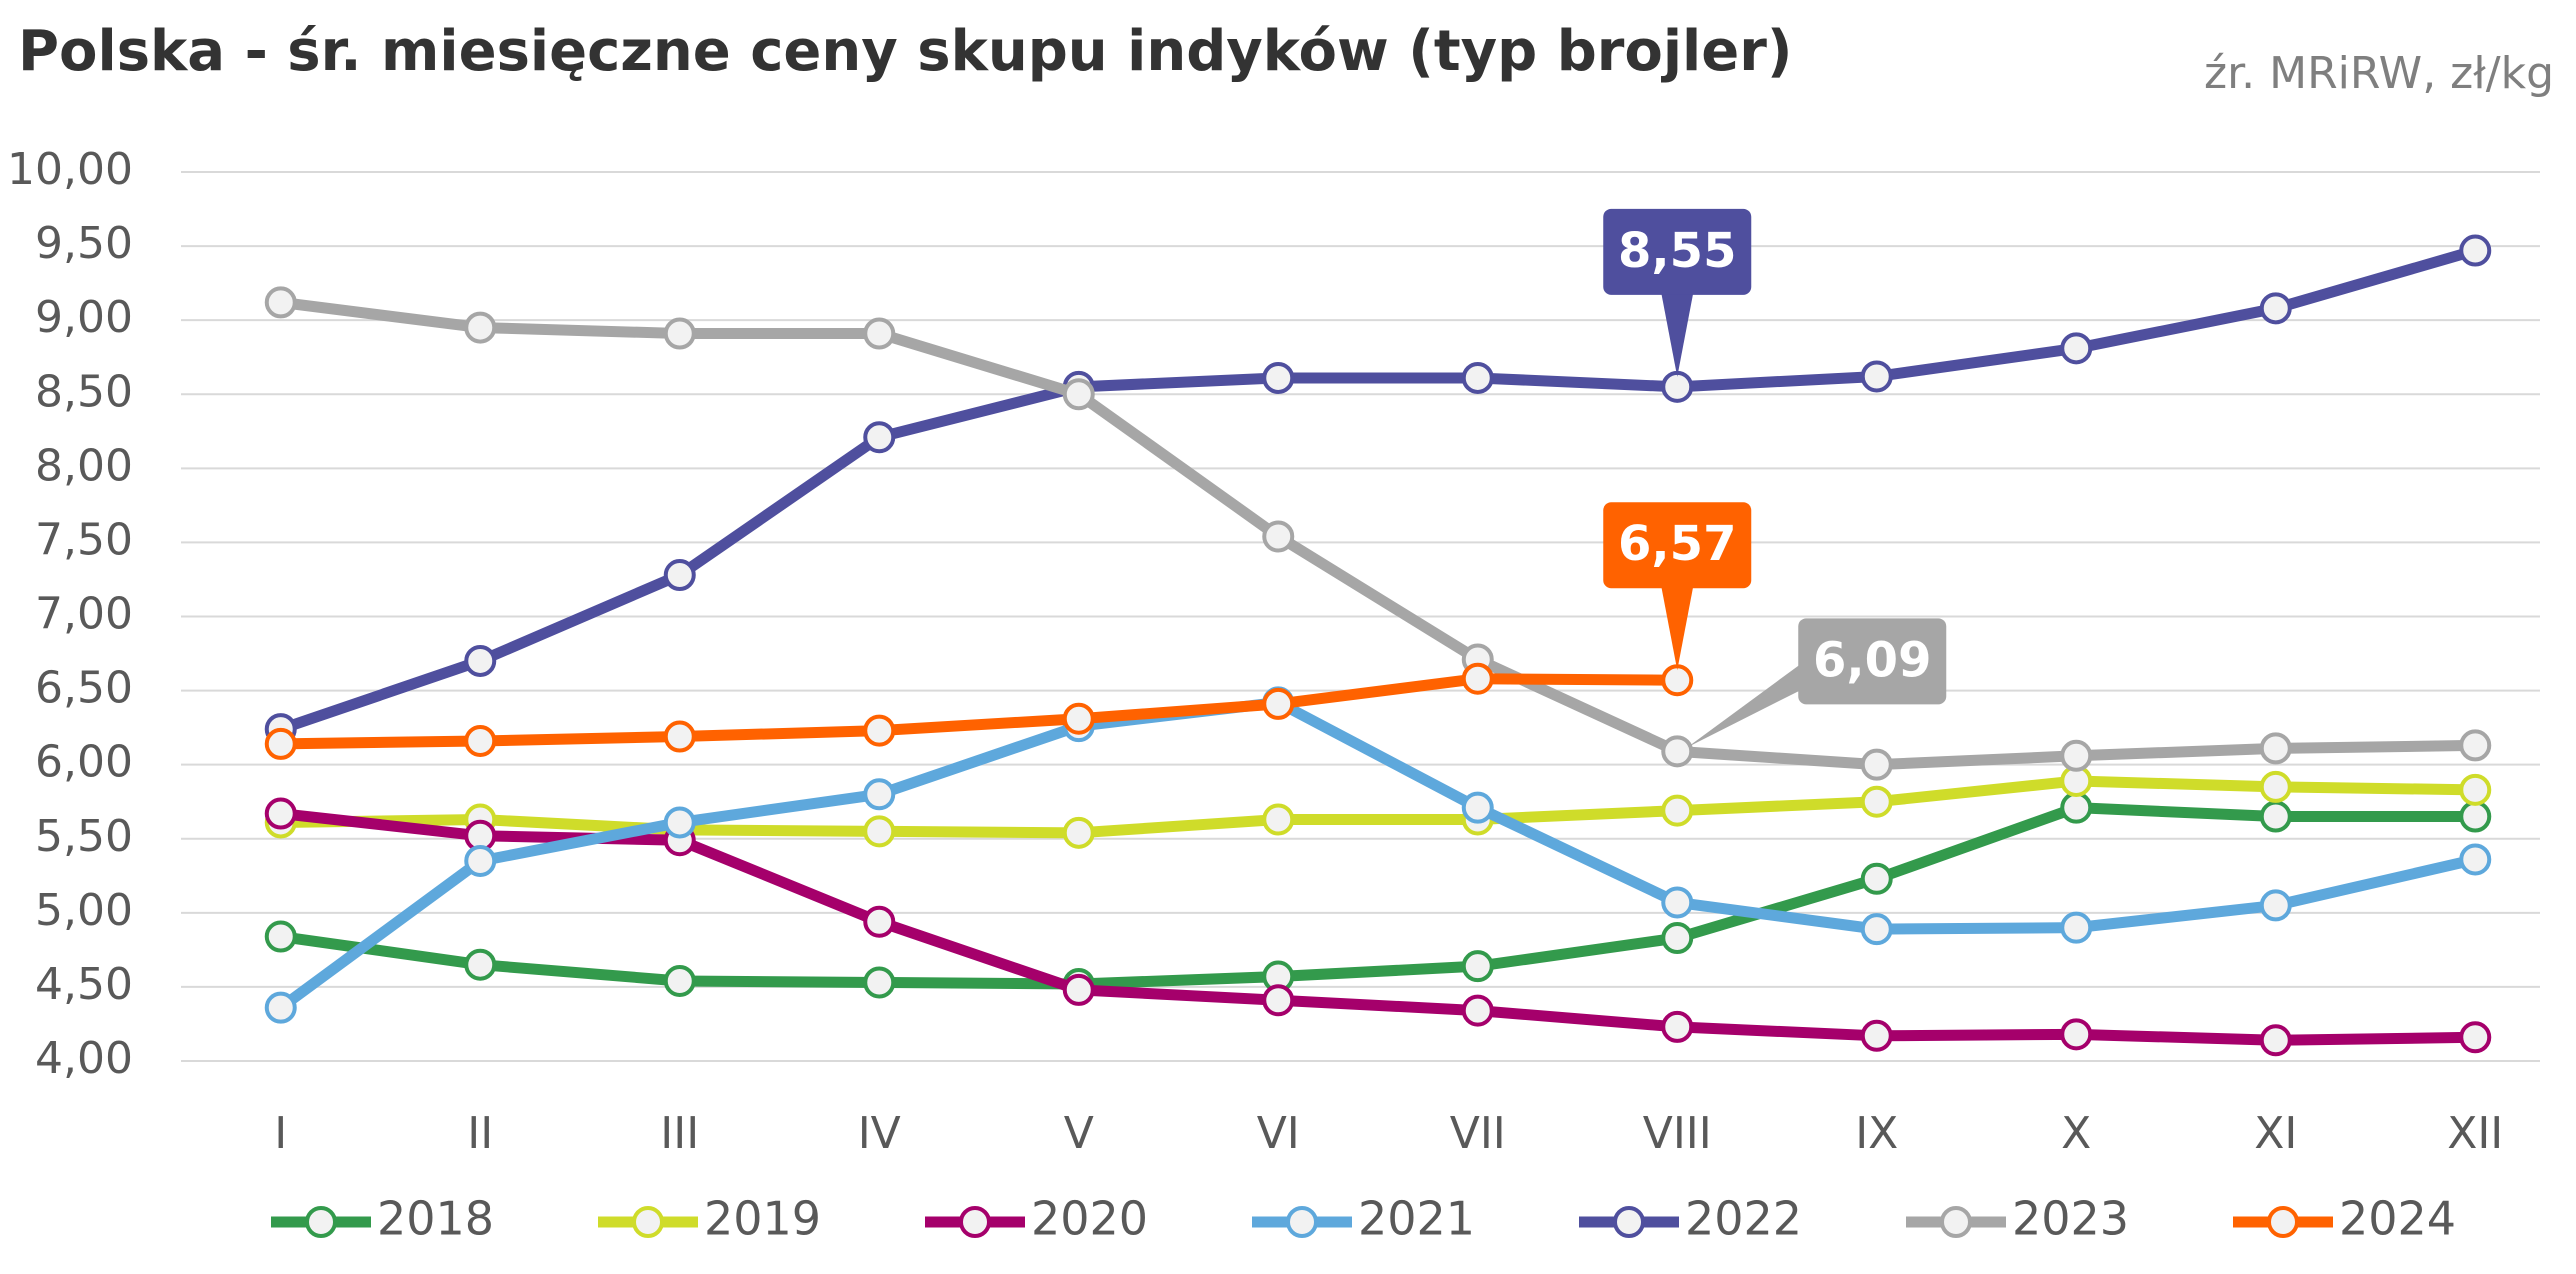  I want to click on data-callout: 6,57, so click(1677, 586).